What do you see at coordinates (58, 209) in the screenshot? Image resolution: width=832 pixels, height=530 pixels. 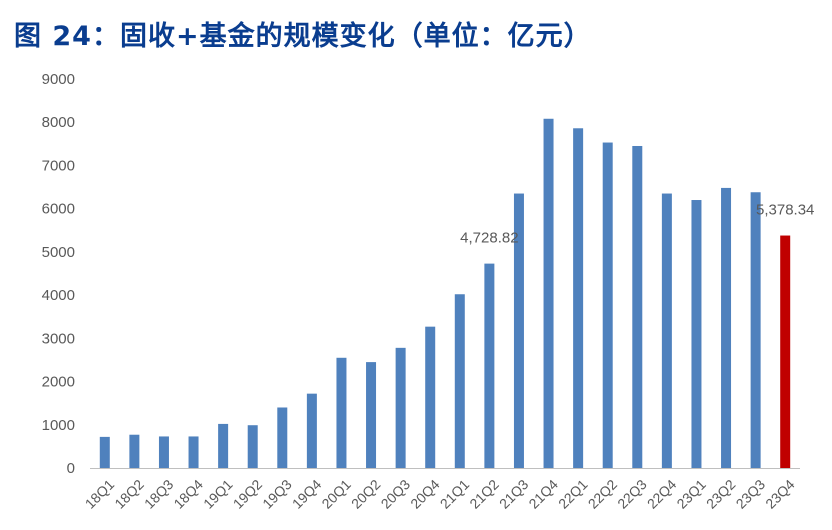 I see `y-tick-label: 6000` at bounding box center [58, 209].